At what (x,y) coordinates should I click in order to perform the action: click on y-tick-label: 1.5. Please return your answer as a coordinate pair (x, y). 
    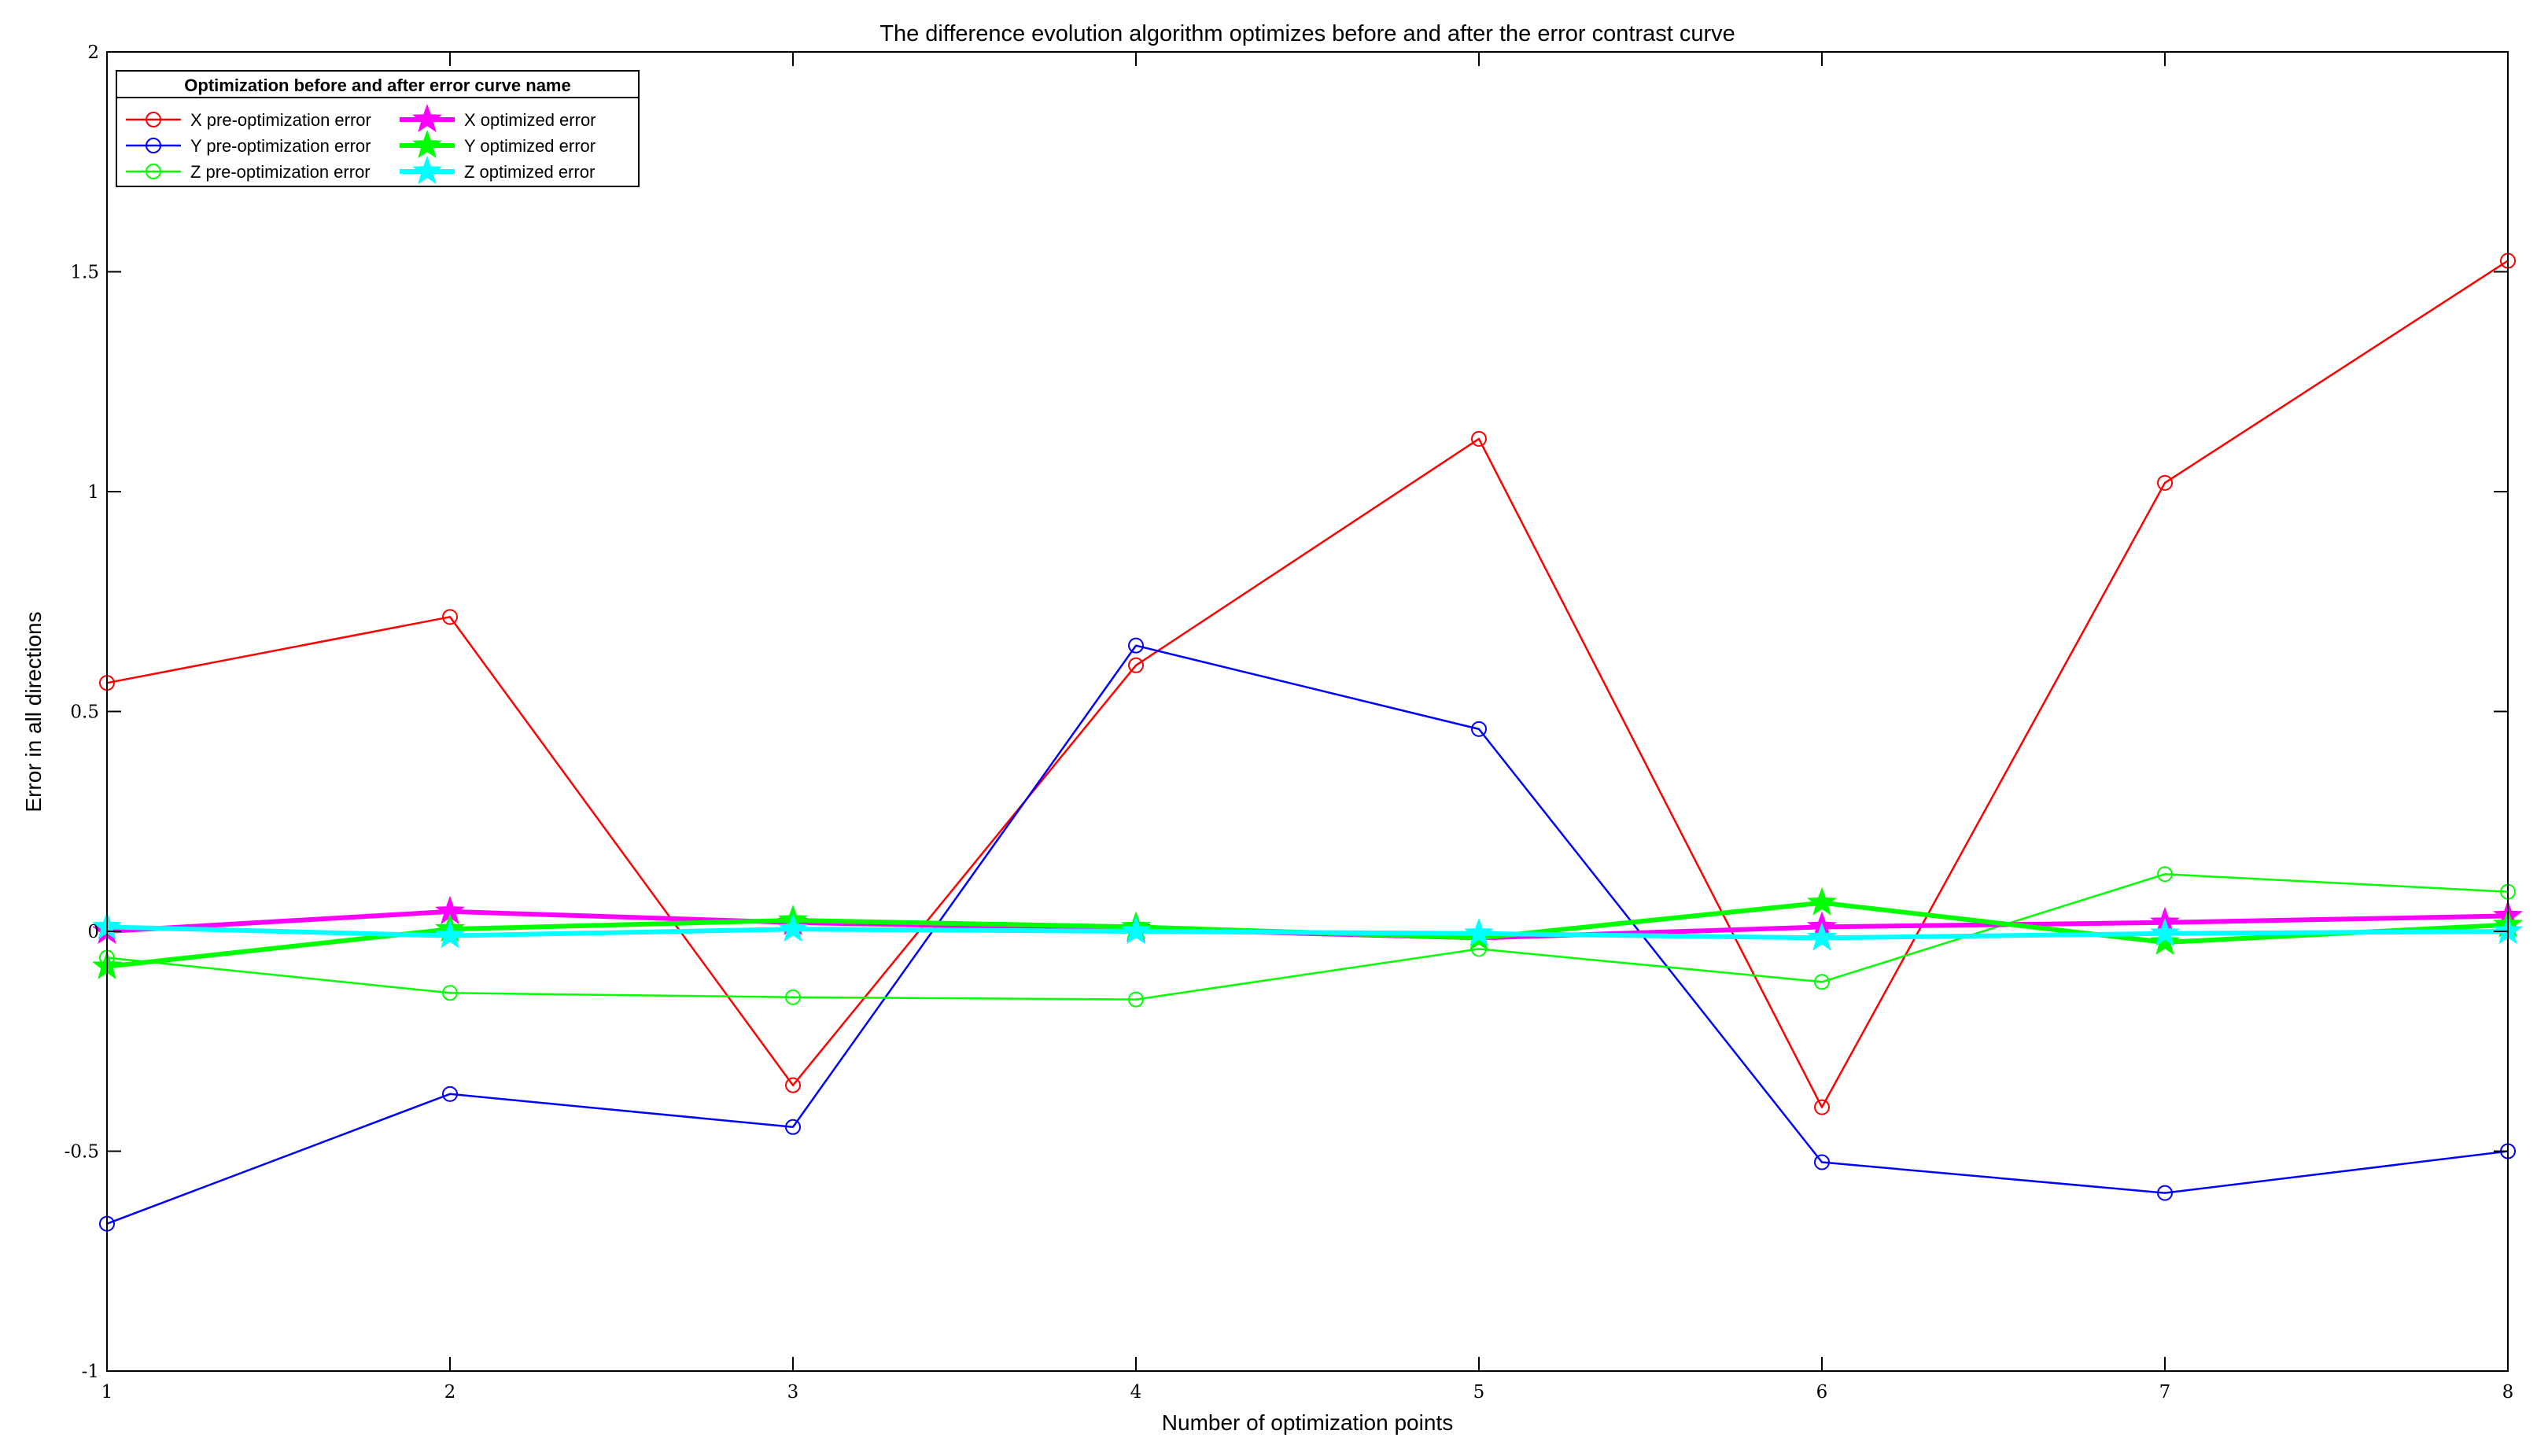
    Looking at the image, I should click on (84, 273).